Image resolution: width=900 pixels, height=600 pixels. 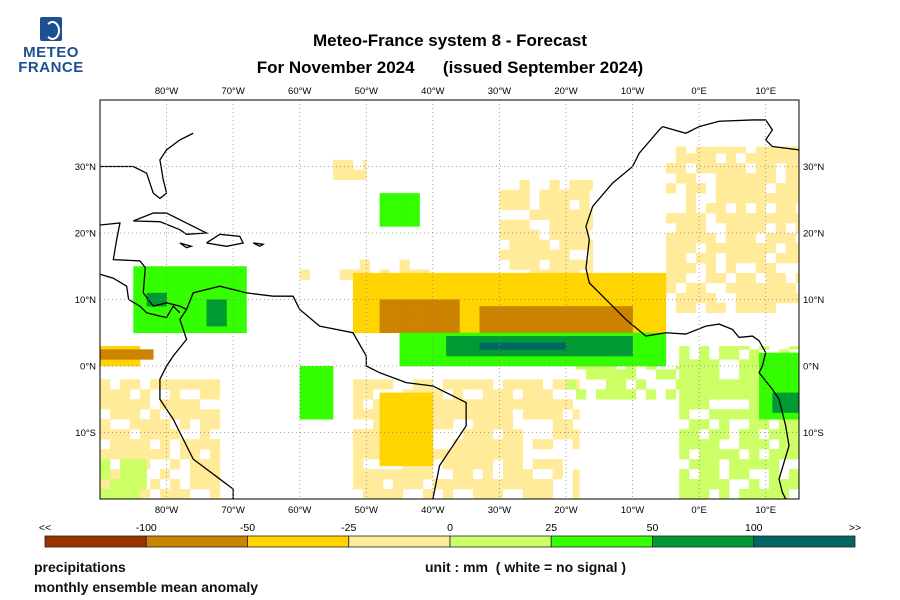 What do you see at coordinates (299, 91) in the screenshot?
I see `lon-tick-label-top: 60°W` at bounding box center [299, 91].